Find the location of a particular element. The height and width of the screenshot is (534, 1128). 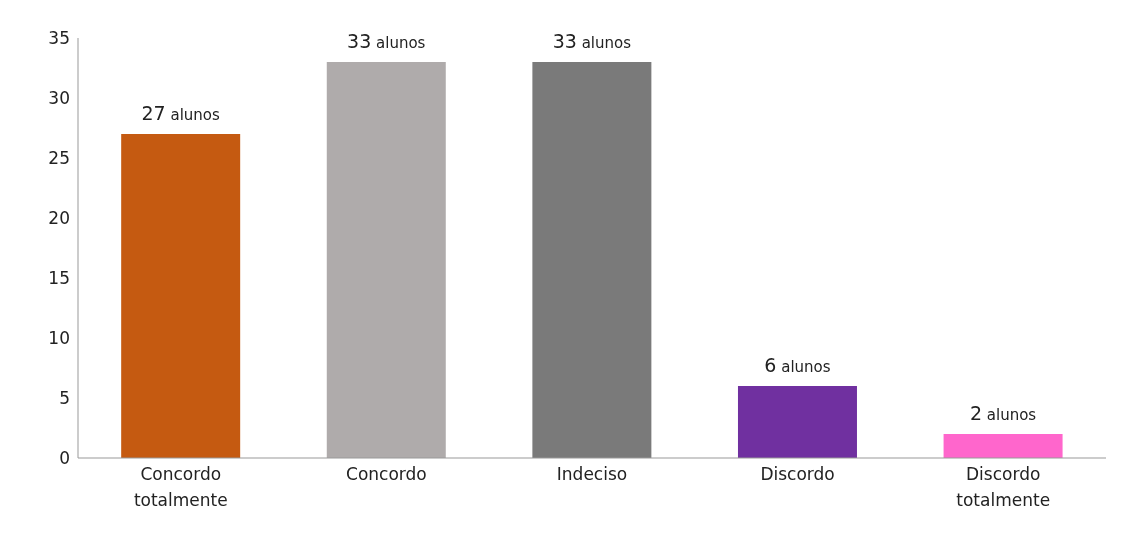

y-tick-label: 25 is located at coordinates (59, 158).